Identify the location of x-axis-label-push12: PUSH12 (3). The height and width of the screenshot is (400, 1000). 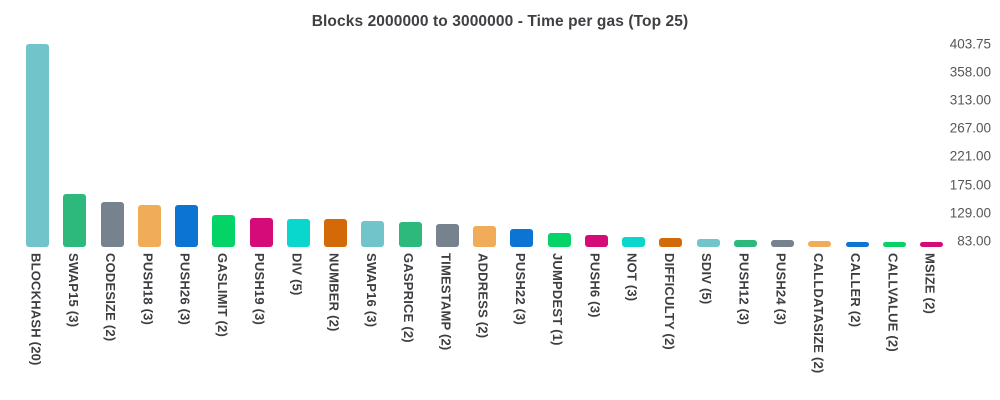
(744, 289).